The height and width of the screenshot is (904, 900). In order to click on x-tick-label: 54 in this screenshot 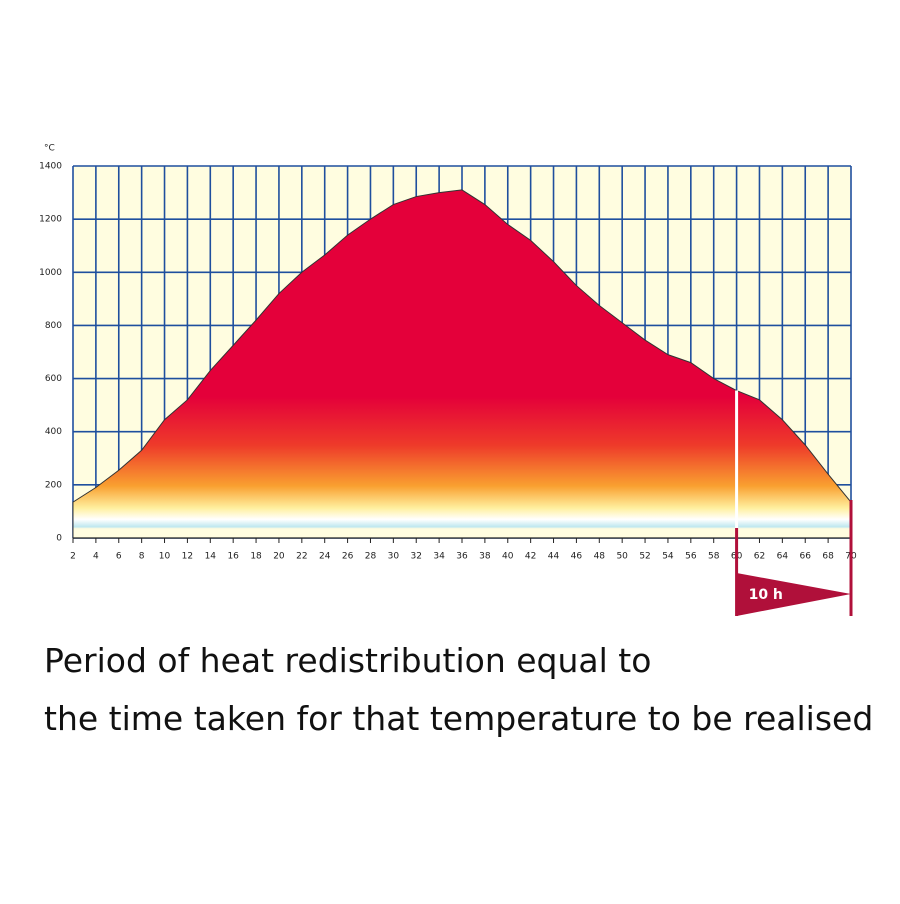, I will do `click(668, 557)`.